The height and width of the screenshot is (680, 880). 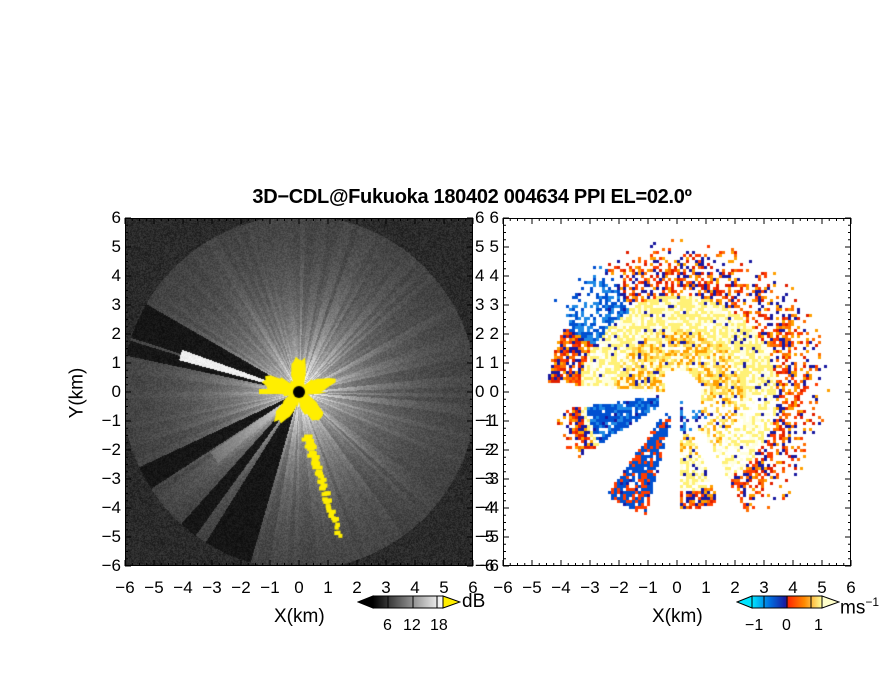 I want to click on y-tick-label-right: −4, so click(x=485, y=507).